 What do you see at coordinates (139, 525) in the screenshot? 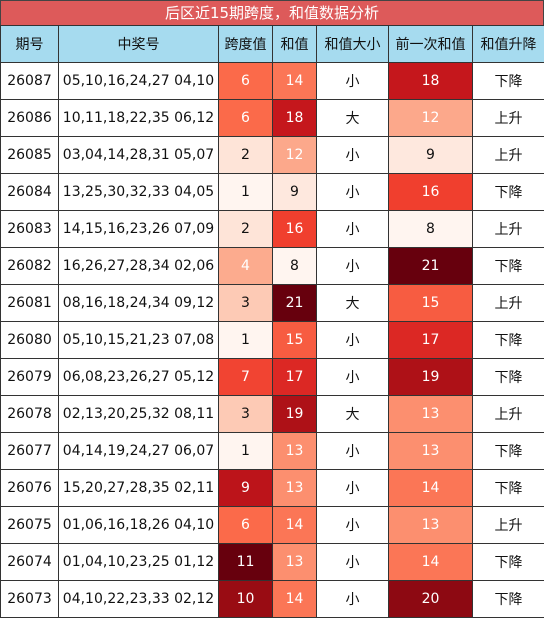
I see `cell: 01,06,16,18,26 04,10` at bounding box center [139, 525].